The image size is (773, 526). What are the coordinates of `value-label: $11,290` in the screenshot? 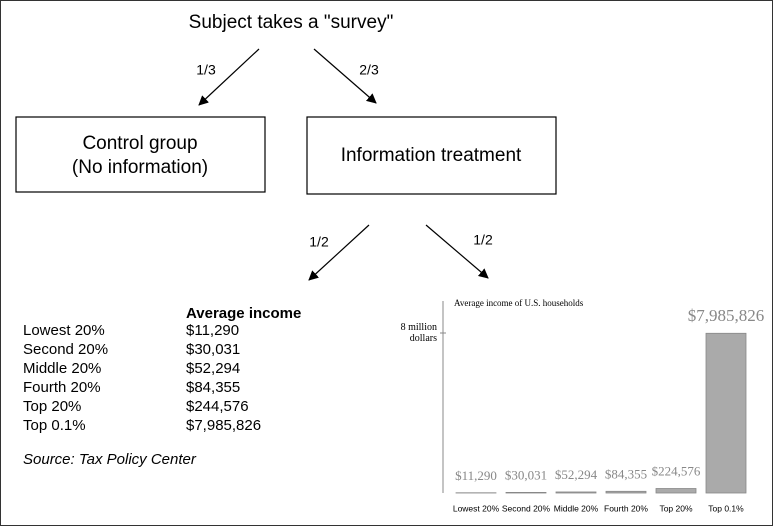 It's located at (476, 475).